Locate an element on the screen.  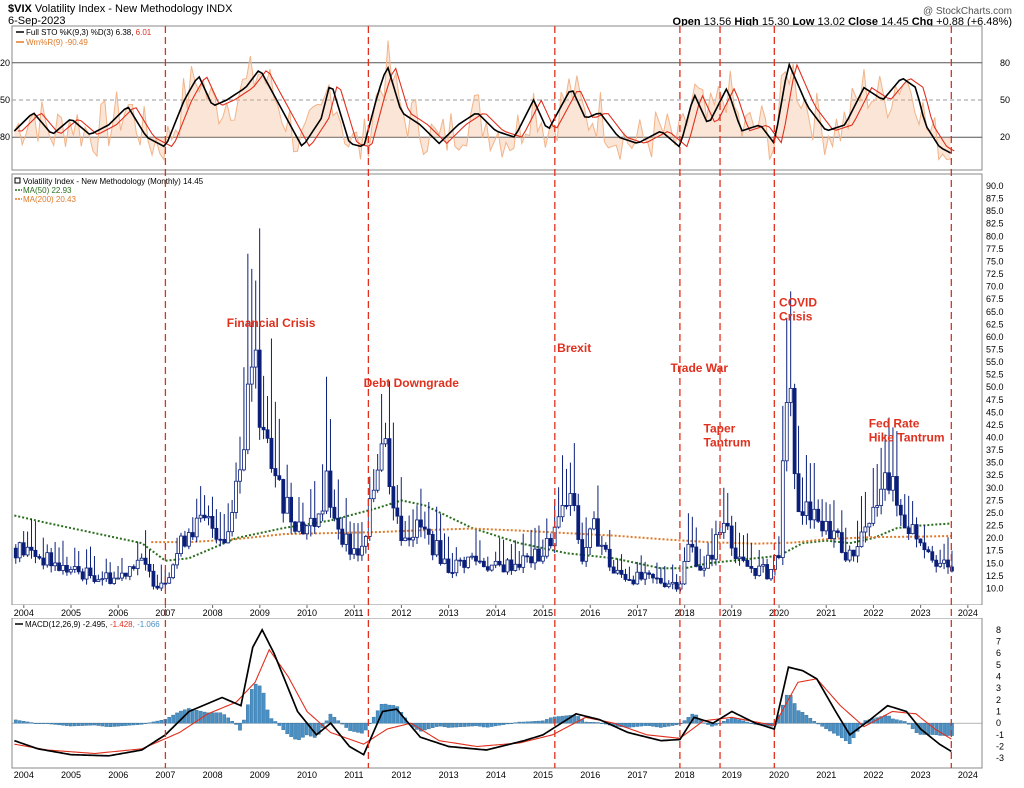
x-axis-label-macd: 2010 is located at coordinates (307, 775).